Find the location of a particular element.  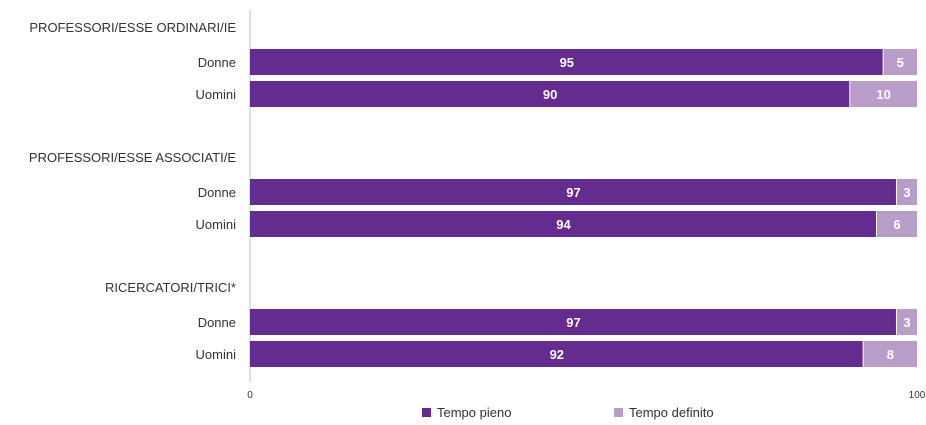

data-label: 94 is located at coordinates (563, 224).